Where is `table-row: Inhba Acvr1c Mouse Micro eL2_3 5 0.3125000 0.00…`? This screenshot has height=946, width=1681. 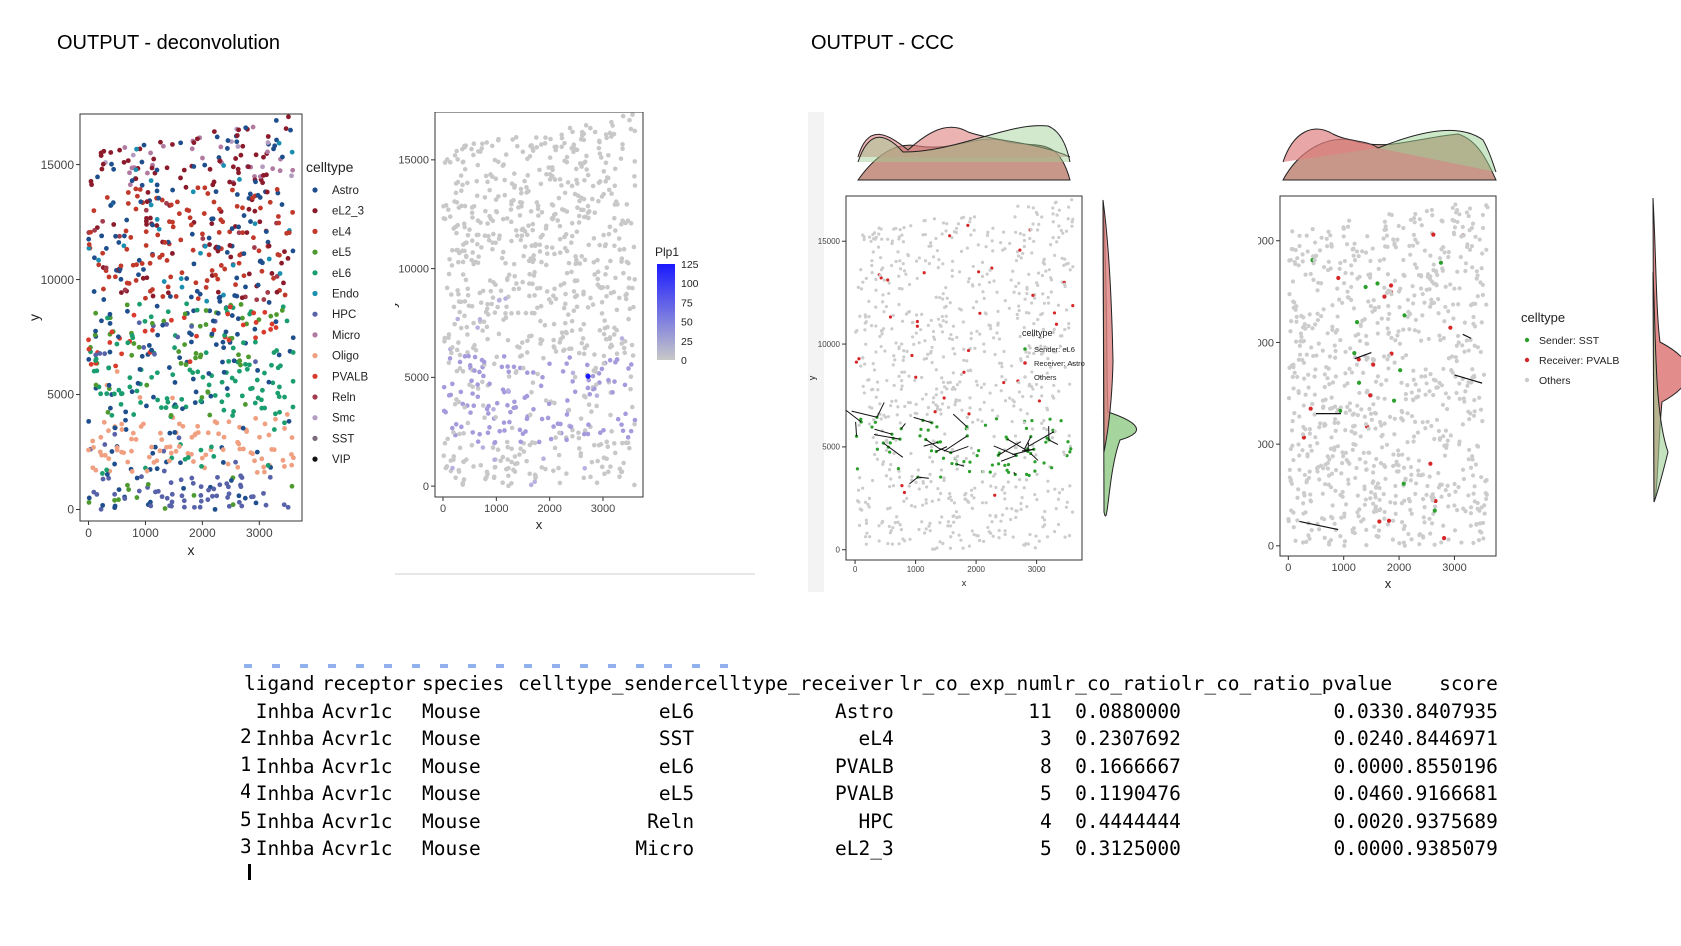 table-row: Inhba Acvr1c Mouse Micro eL2_3 5 0.3125000 0.00… is located at coordinates (871, 849).